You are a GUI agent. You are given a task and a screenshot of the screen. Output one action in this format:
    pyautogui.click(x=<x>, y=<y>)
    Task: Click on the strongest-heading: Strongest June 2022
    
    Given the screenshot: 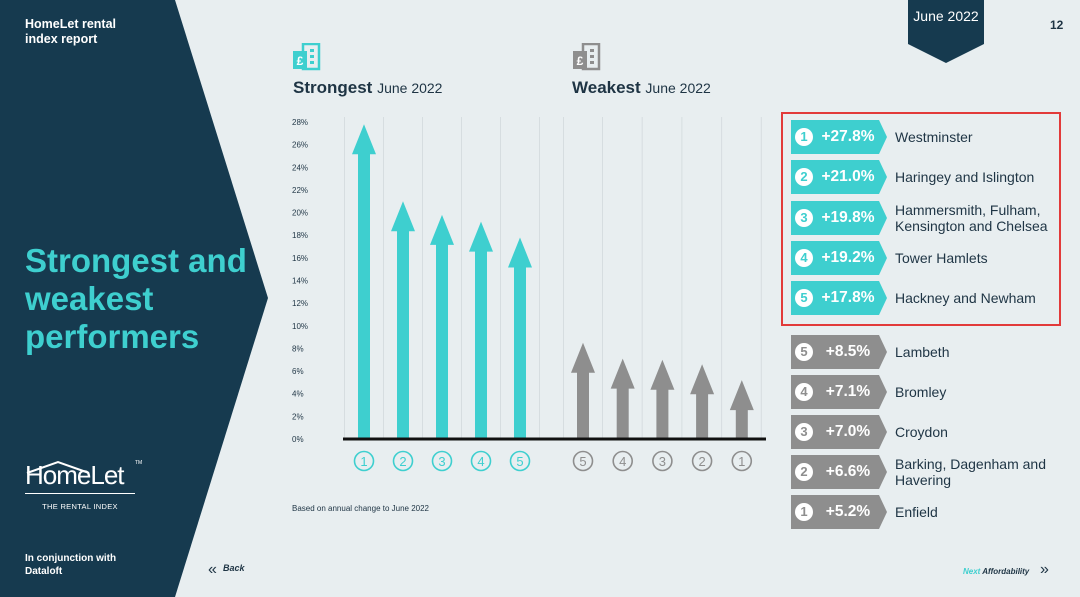 What is the action you would take?
    pyautogui.click(x=367, y=88)
    